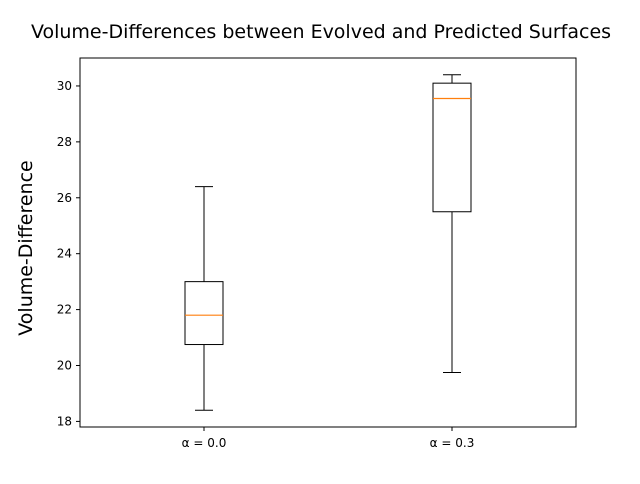 The image size is (640, 484). Describe the element at coordinates (64, 198) in the screenshot. I see `y-tick-label: 26` at that location.